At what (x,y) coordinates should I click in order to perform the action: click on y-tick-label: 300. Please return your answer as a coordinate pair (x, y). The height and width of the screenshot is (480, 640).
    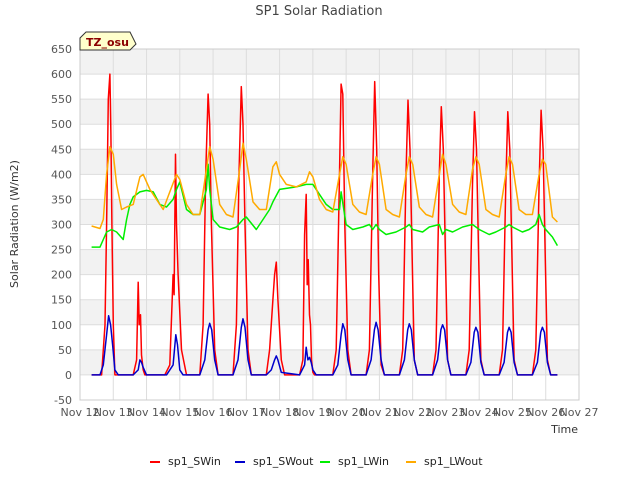
    Looking at the image, I should click on (61, 225).